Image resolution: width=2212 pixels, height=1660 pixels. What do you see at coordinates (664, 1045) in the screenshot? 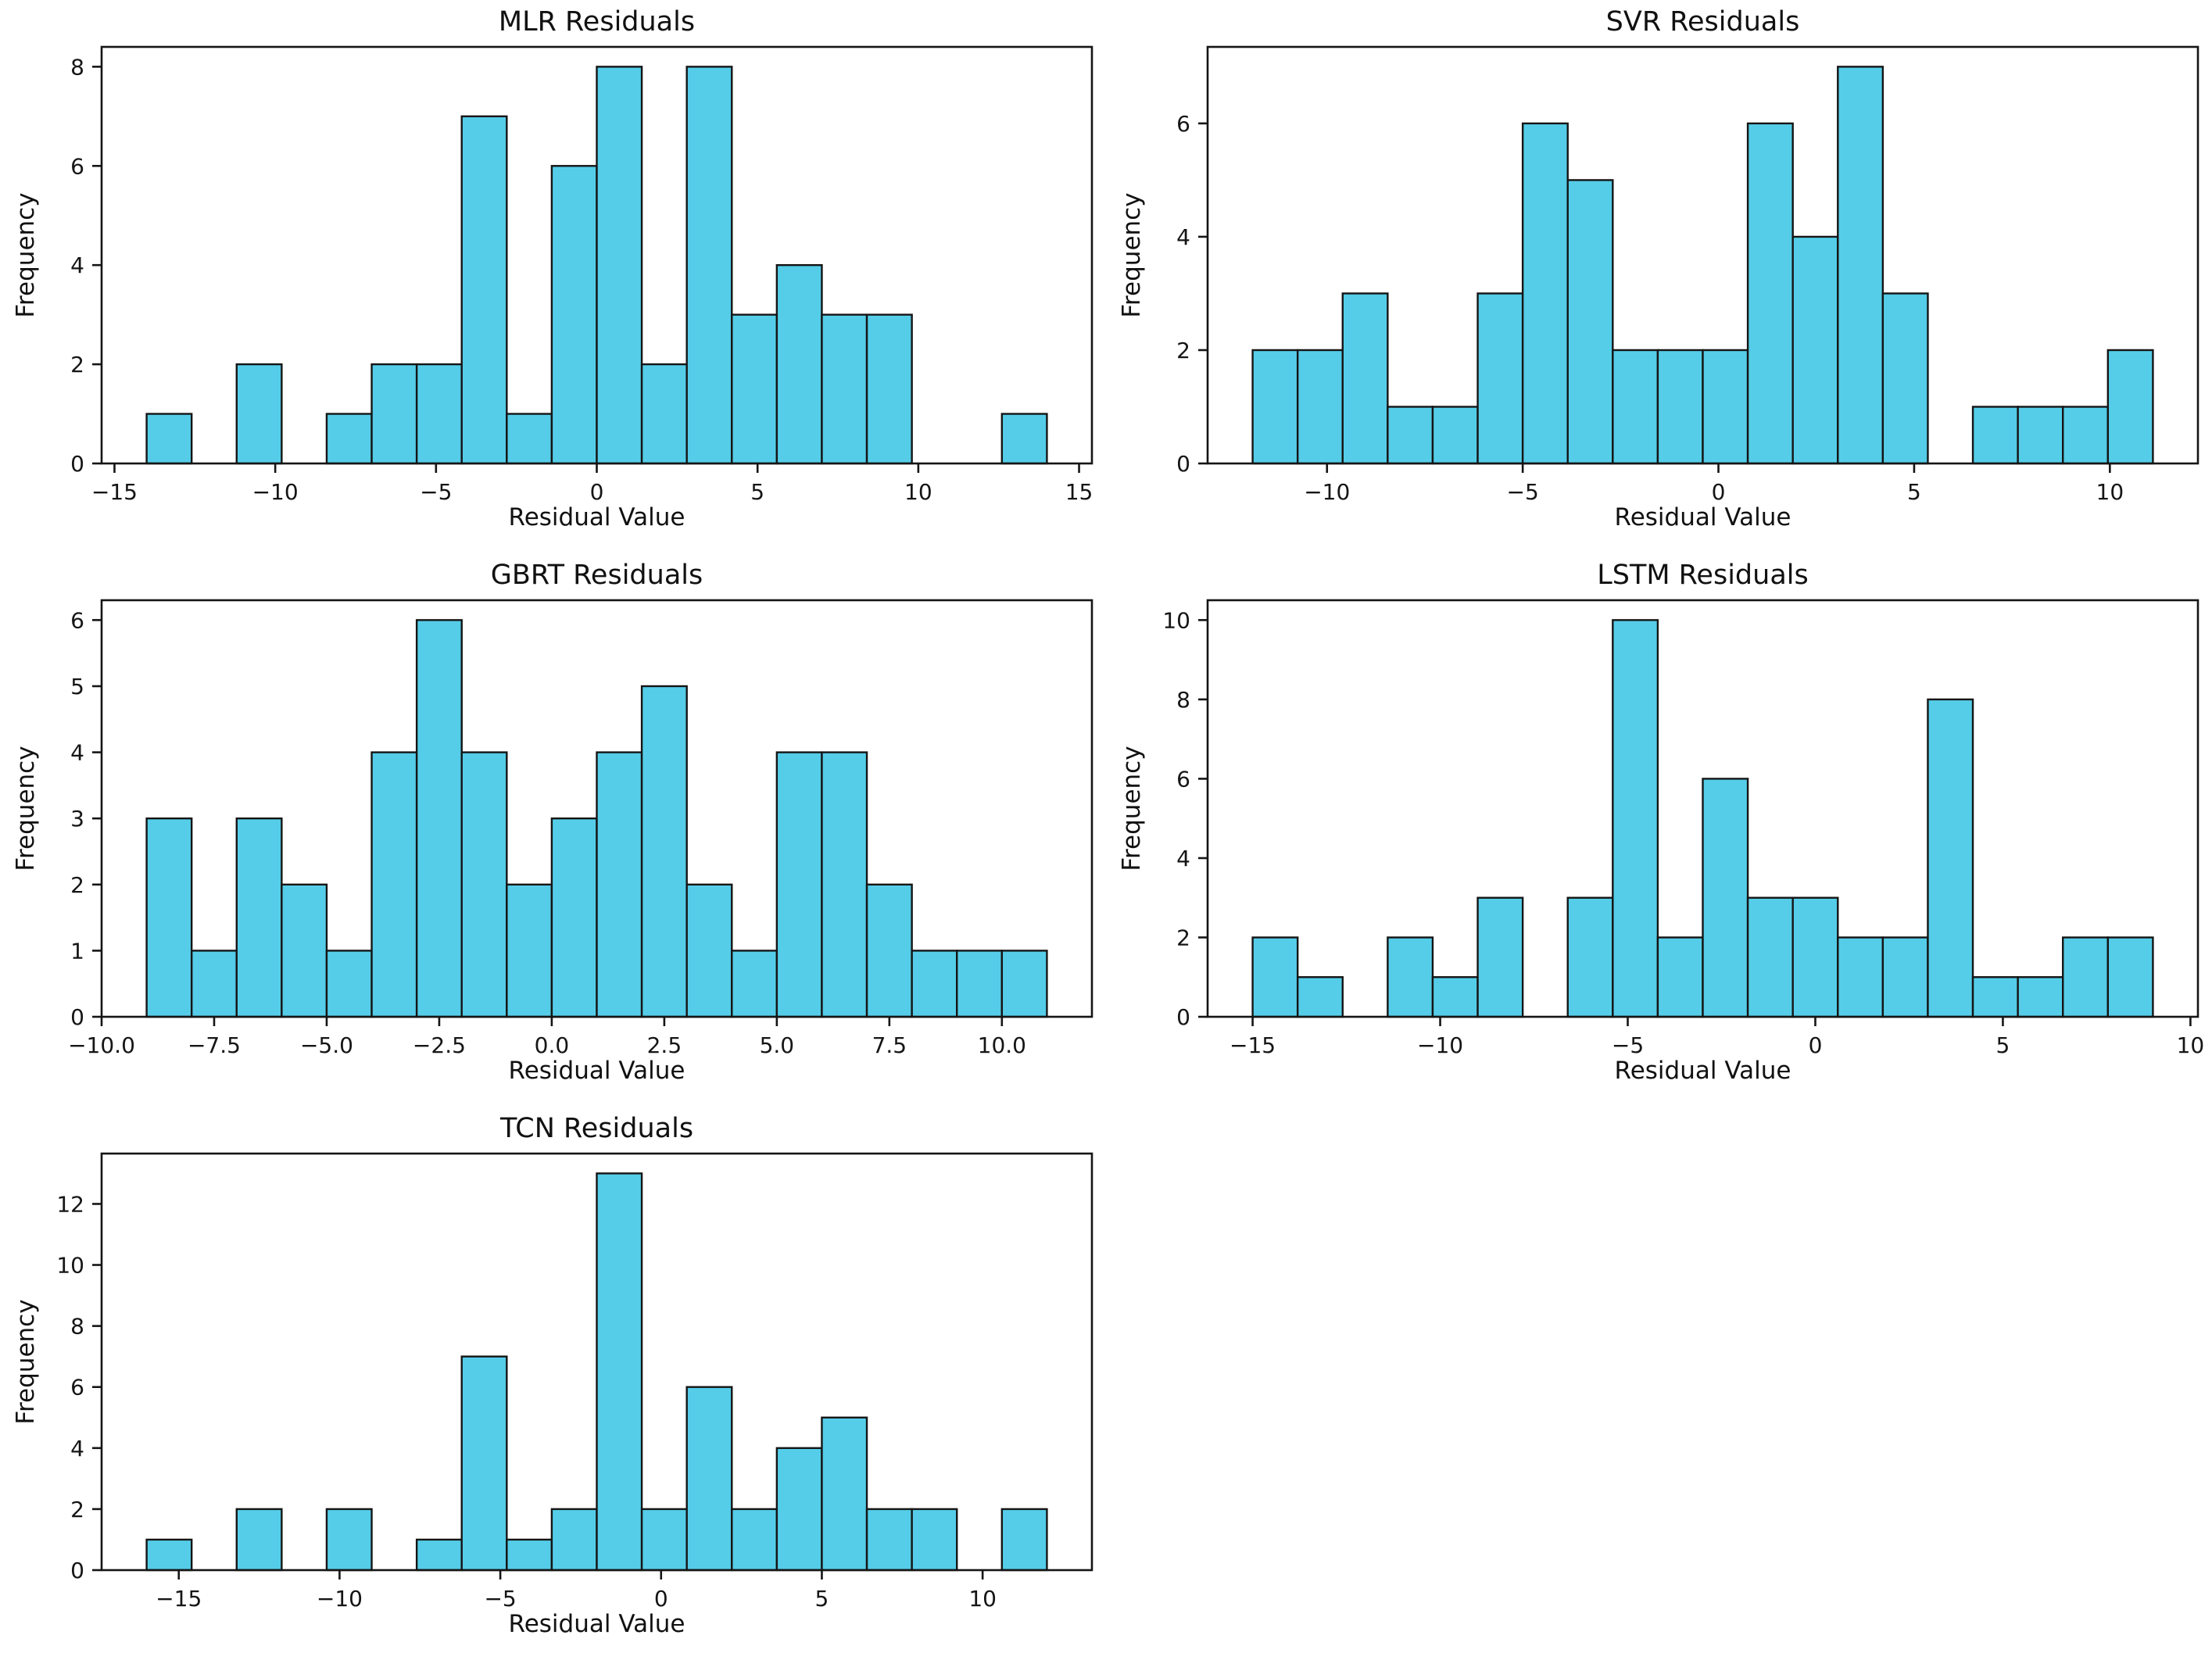
I see `x-tick-label: 2.5` at bounding box center [664, 1045].